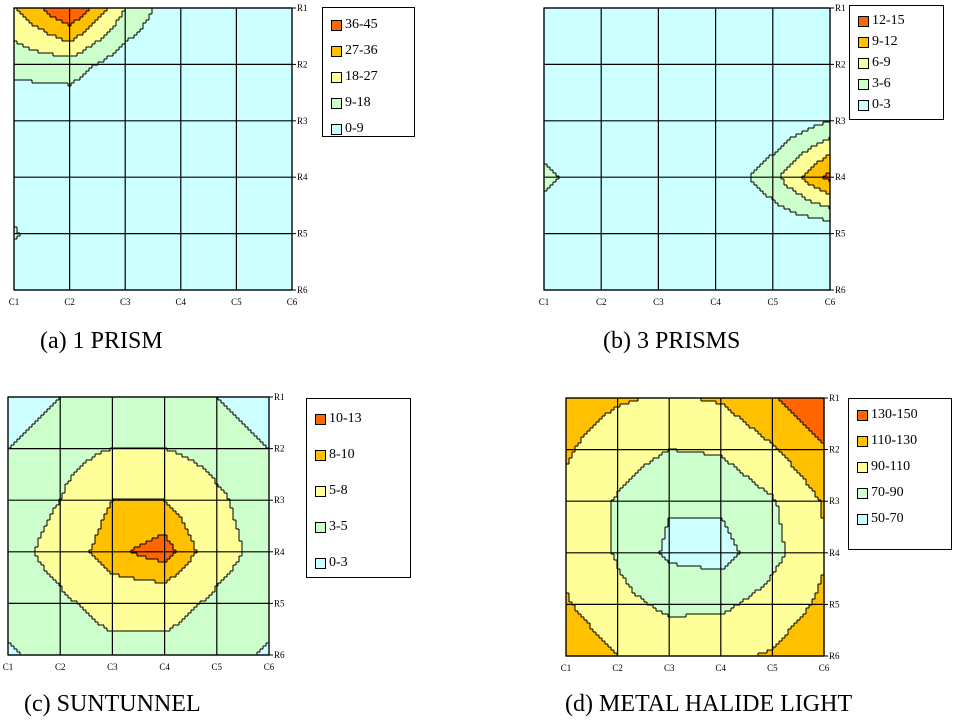 The image size is (961, 725). I want to click on legend-item: 50-70, so click(880, 519).